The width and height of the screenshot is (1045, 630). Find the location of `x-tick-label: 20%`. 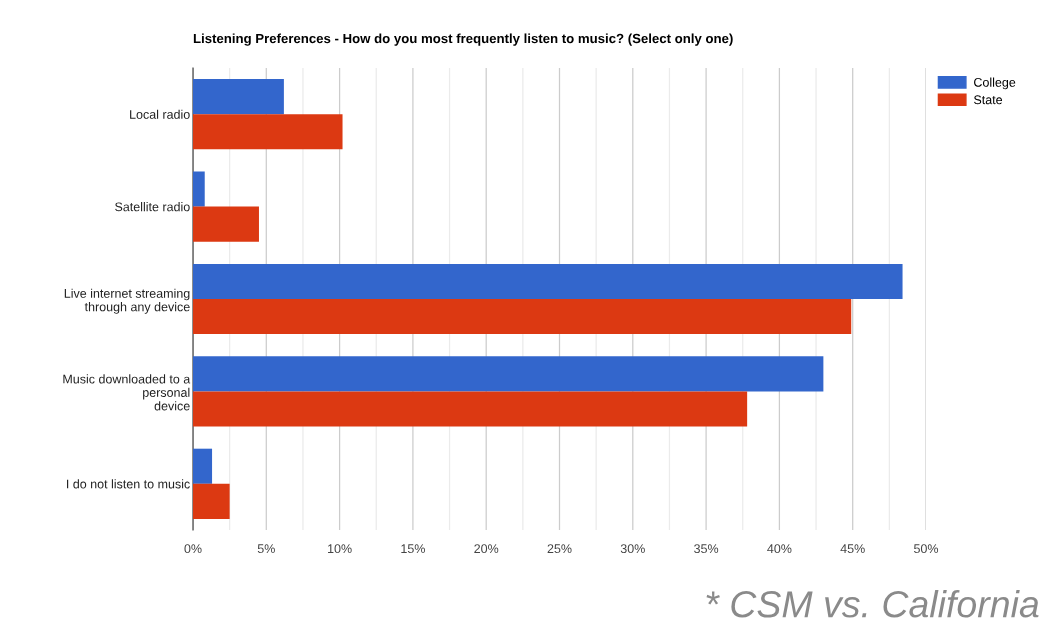

x-tick-label: 20% is located at coordinates (486, 549).